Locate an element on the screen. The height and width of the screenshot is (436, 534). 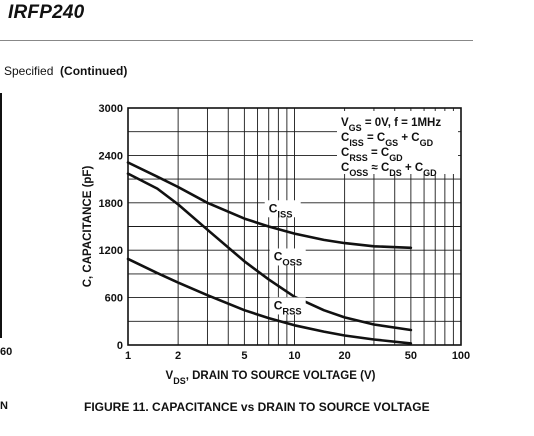
series-label-c-rss: CRSS is located at coordinates (288, 307).